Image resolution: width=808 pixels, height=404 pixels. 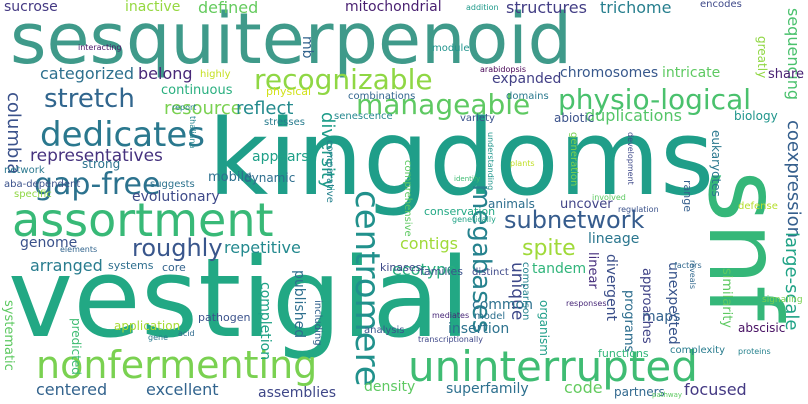 What do you see at coordinates (270, 178) in the screenshot?
I see `word-dynamic: dynamic` at bounding box center [270, 178].